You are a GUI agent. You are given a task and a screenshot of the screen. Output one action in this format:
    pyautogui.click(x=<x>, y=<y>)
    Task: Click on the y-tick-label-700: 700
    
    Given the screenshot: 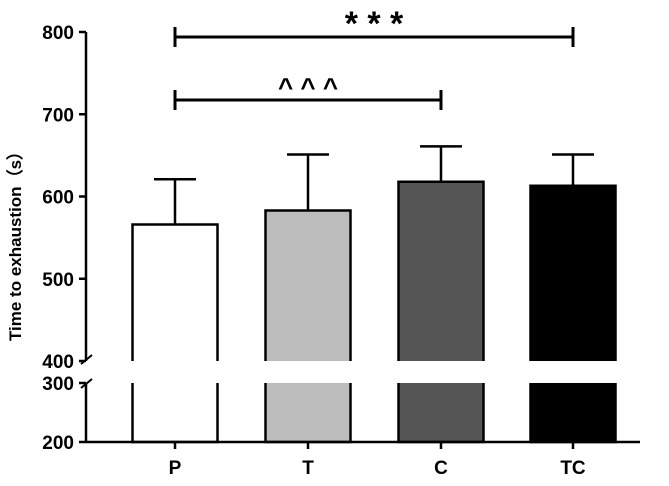 What is the action you would take?
    pyautogui.click(x=58, y=115)
    